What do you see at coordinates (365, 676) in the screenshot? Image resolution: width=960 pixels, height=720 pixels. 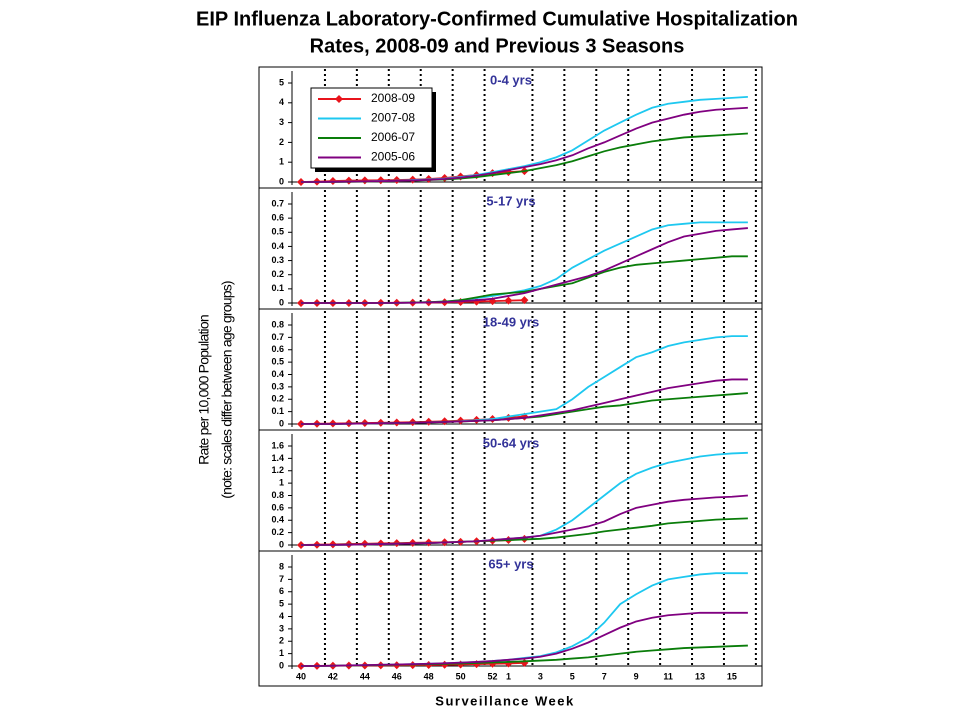 I see `x-tick-label: 44` at bounding box center [365, 676].